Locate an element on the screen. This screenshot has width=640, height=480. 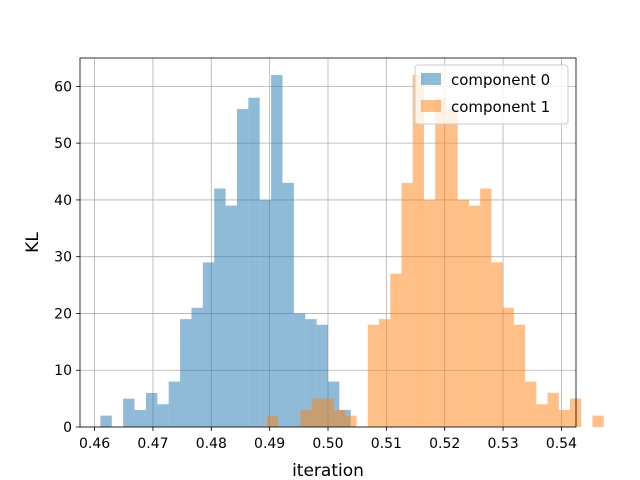
legend-label-component-0: component 0 is located at coordinates (500, 80).